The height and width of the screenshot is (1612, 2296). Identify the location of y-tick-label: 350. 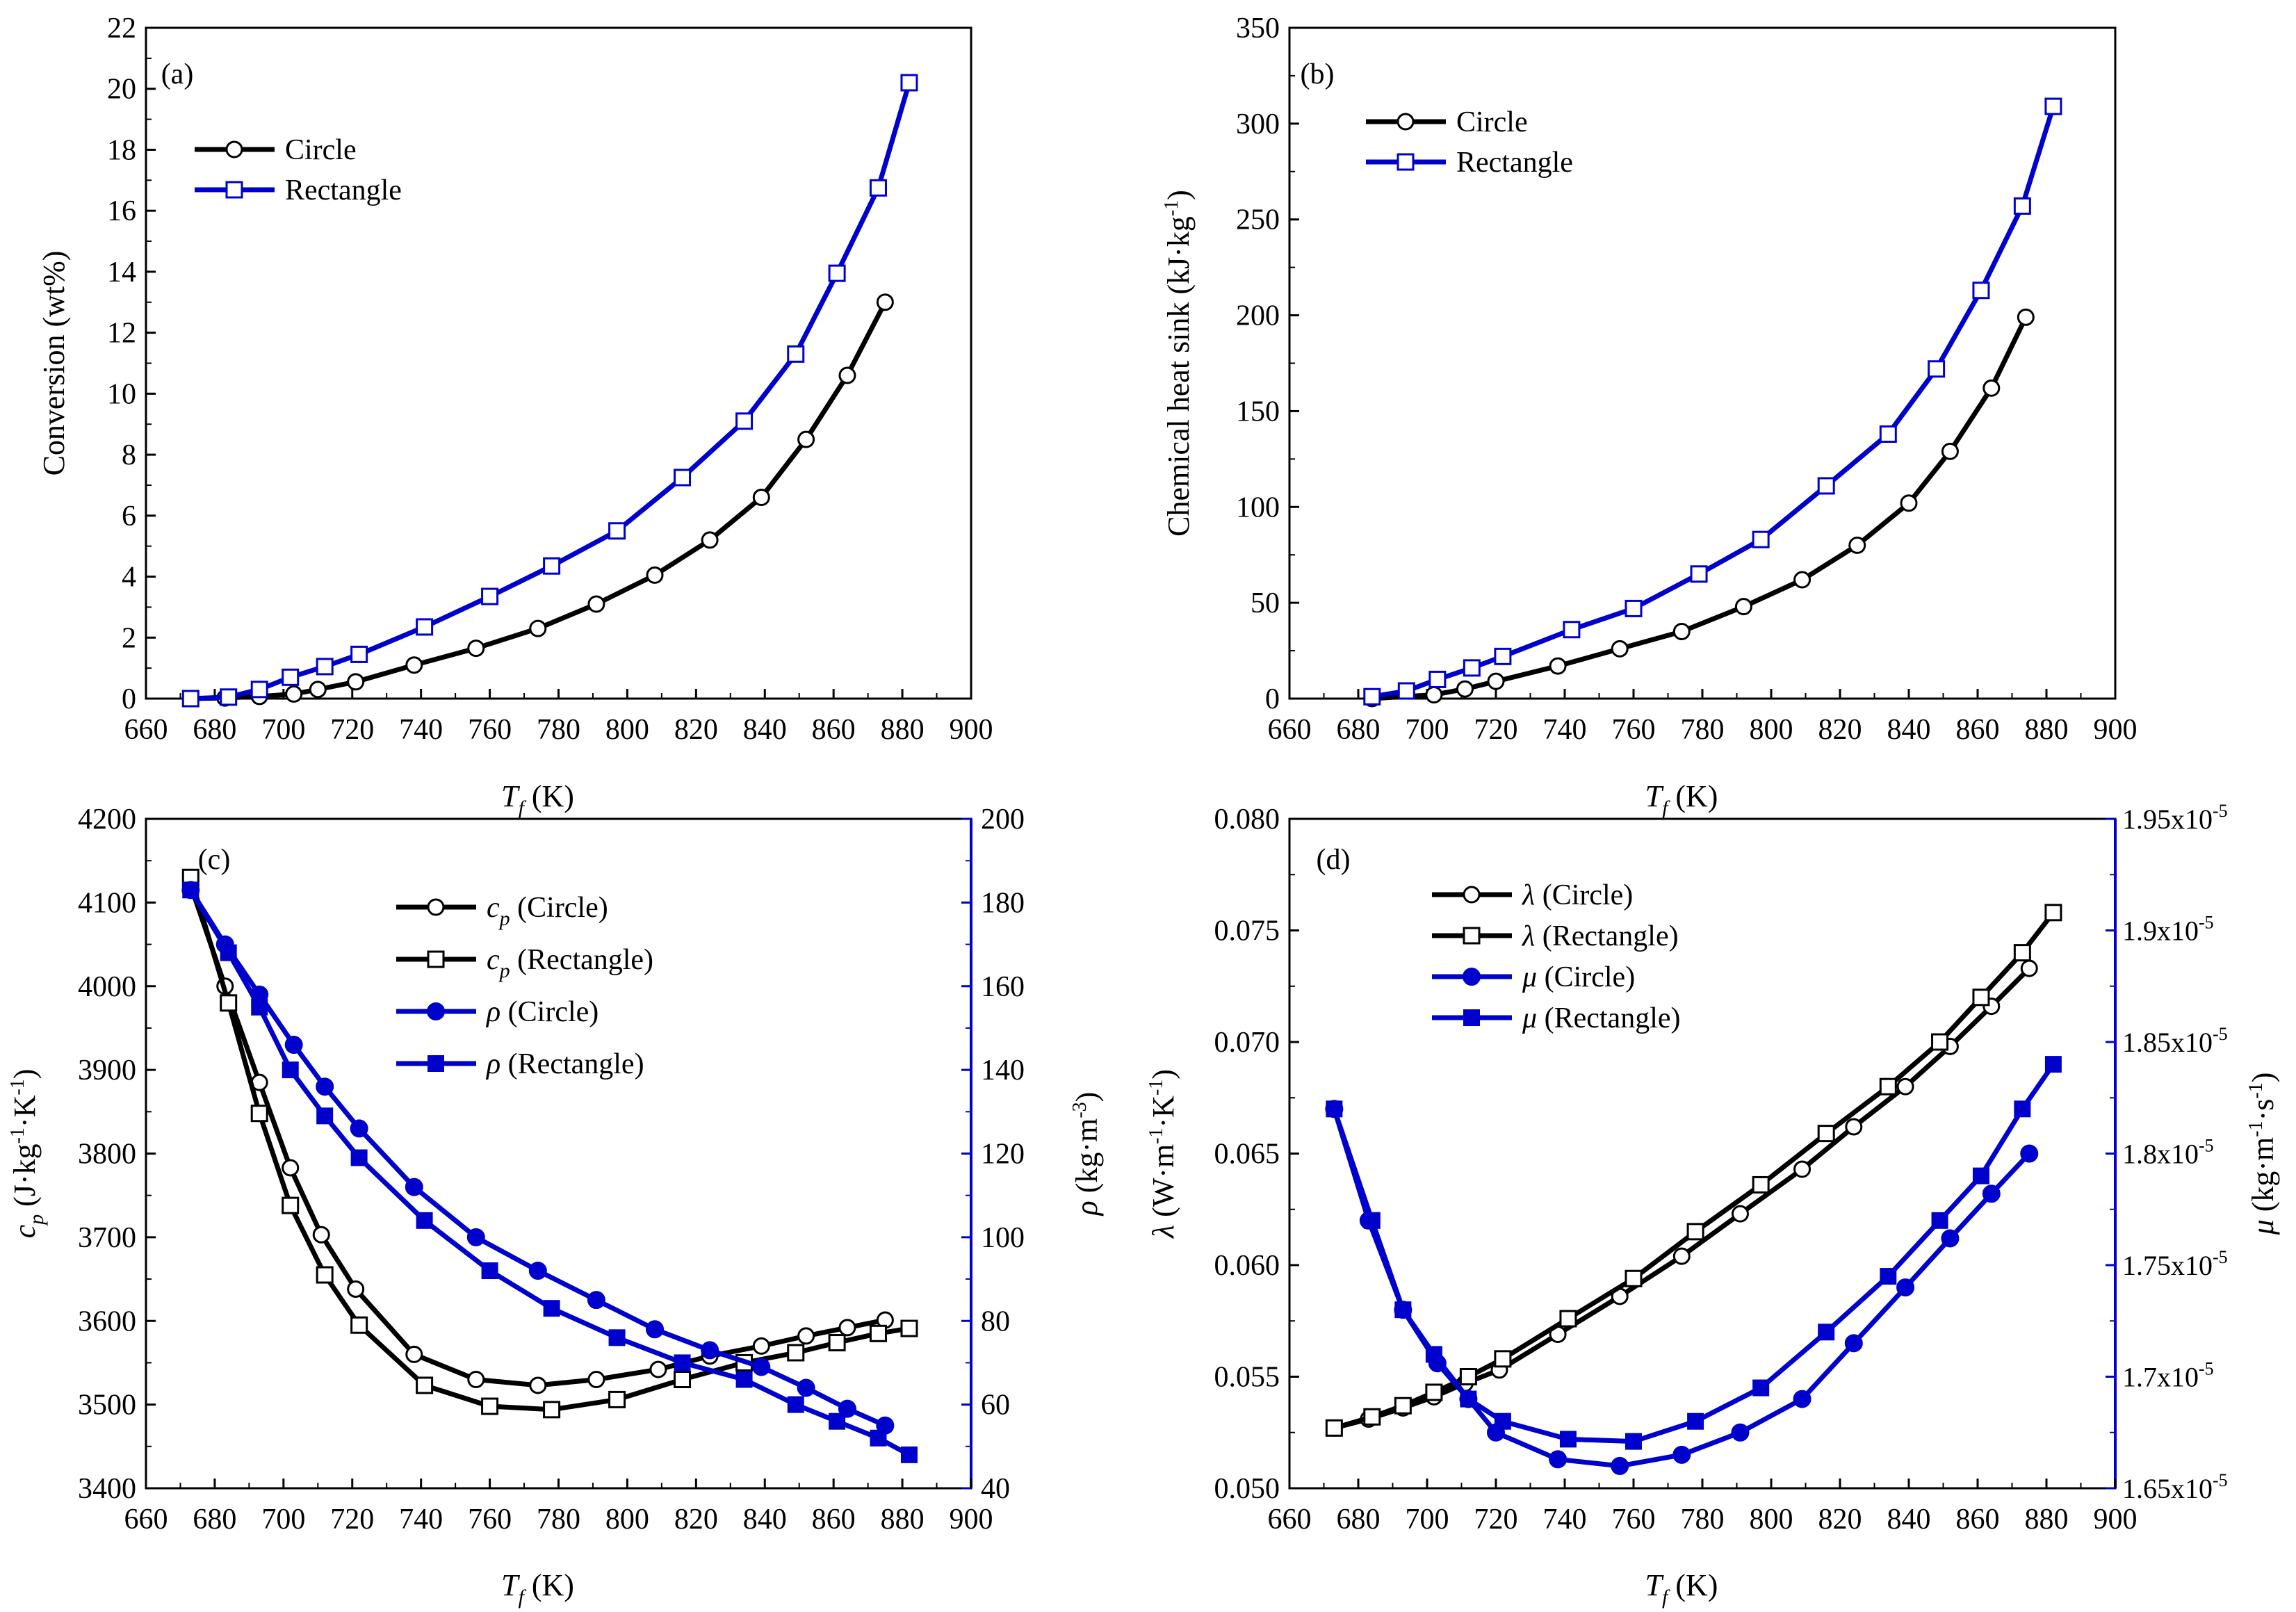
(1258, 28).